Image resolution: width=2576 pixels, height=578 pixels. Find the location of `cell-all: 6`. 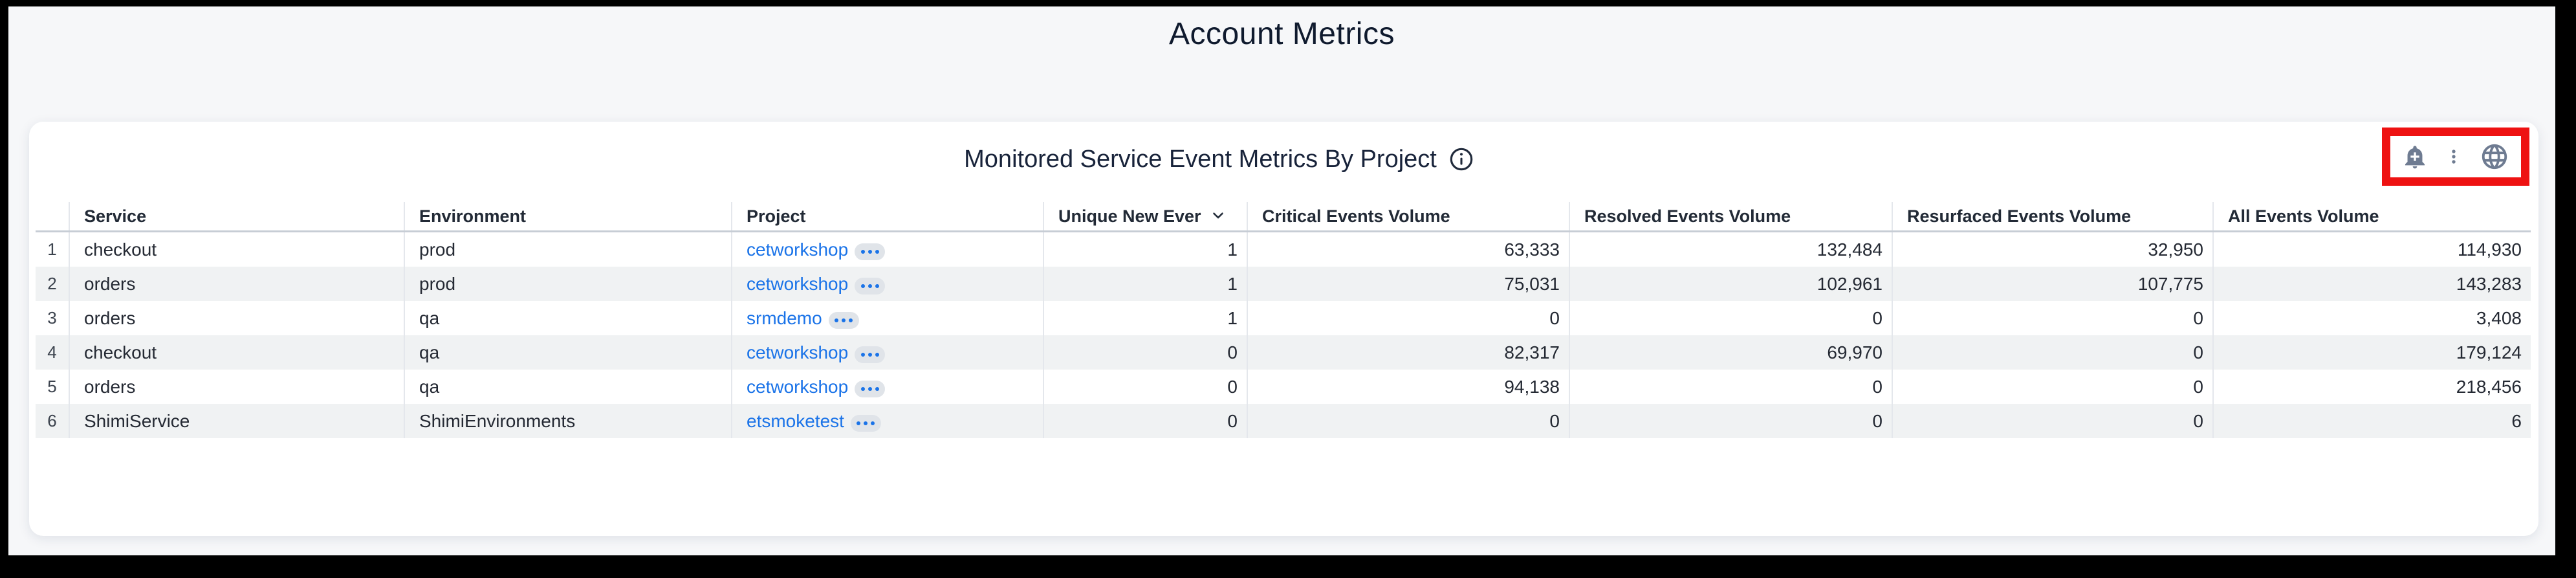

cell-all: 6 is located at coordinates (2371, 421).